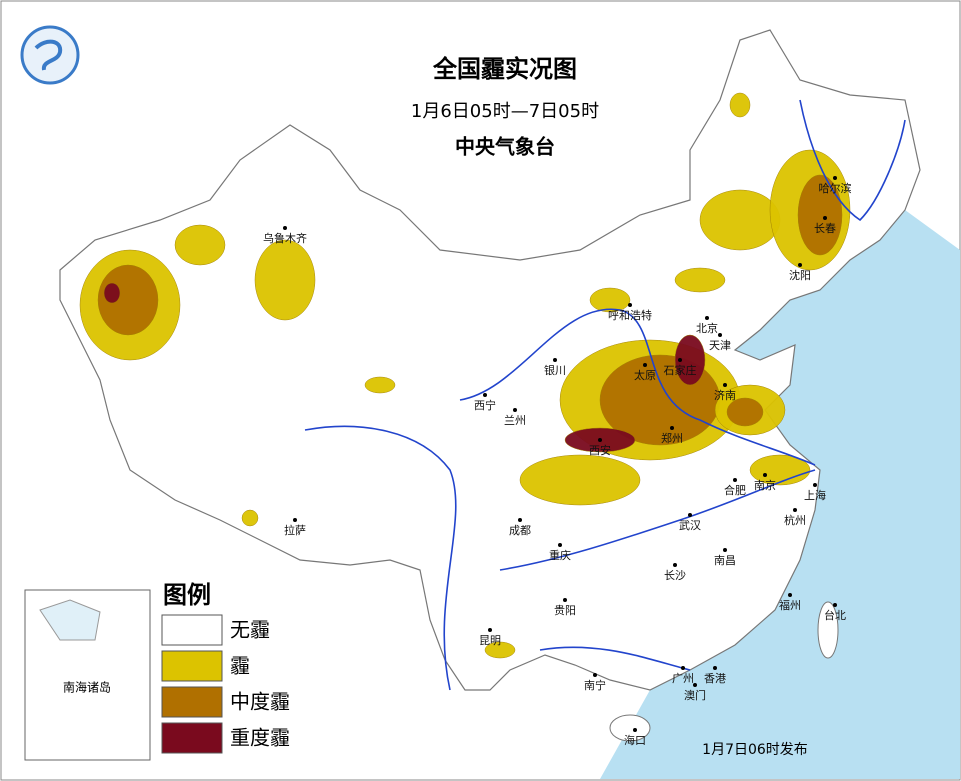  What do you see at coordinates (595, 685) in the screenshot?
I see `city-label: 南宁` at bounding box center [595, 685].